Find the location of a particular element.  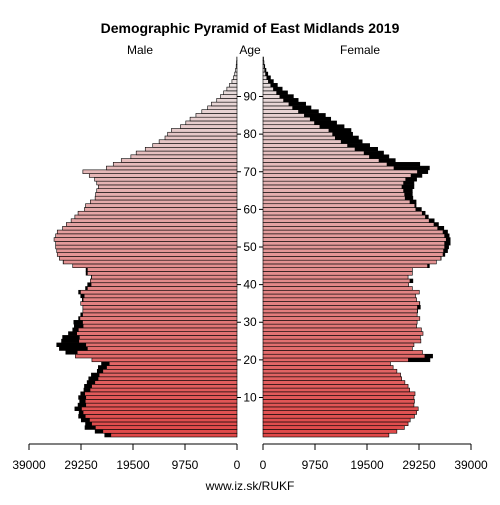

male-x-tick-label: 19500 is located at coordinates (133, 465).